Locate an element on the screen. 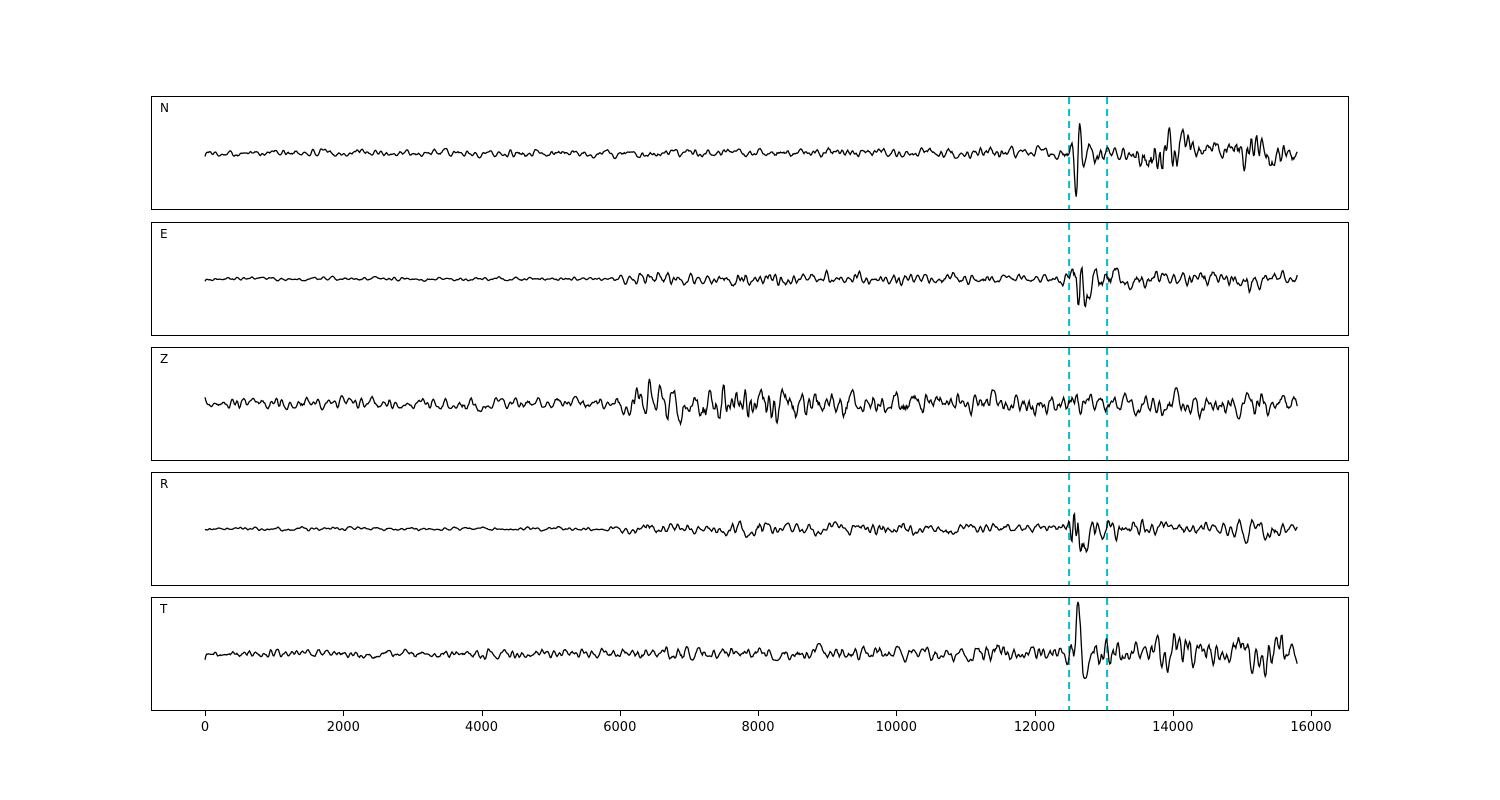 This screenshot has height=800, width=1500. x-axis: 0 2000 4000 6000 8000 10000 12000 14000 16000 is located at coordinates (750, 731).